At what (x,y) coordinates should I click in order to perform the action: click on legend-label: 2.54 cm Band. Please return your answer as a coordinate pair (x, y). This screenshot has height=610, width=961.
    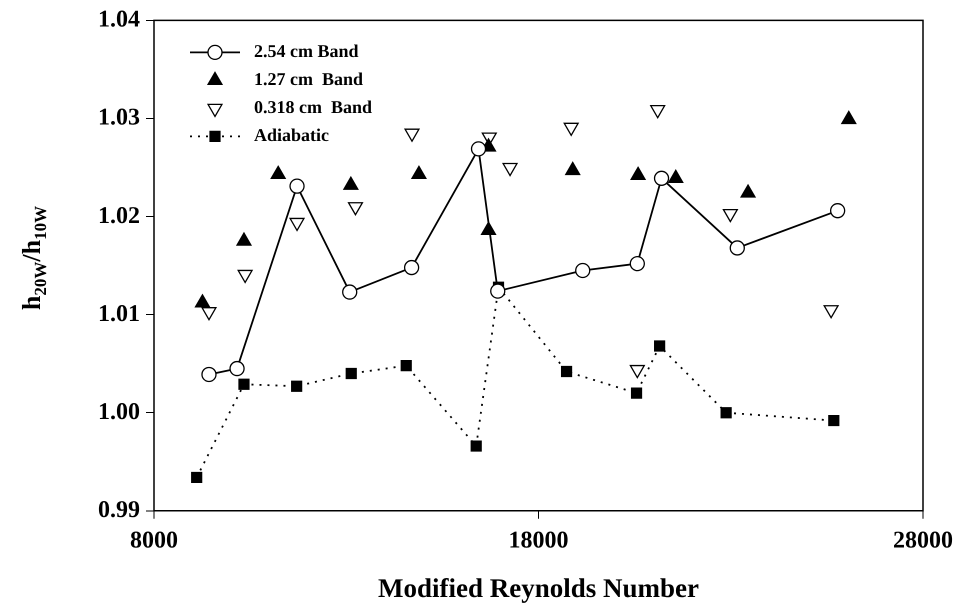
    Looking at the image, I should click on (306, 51).